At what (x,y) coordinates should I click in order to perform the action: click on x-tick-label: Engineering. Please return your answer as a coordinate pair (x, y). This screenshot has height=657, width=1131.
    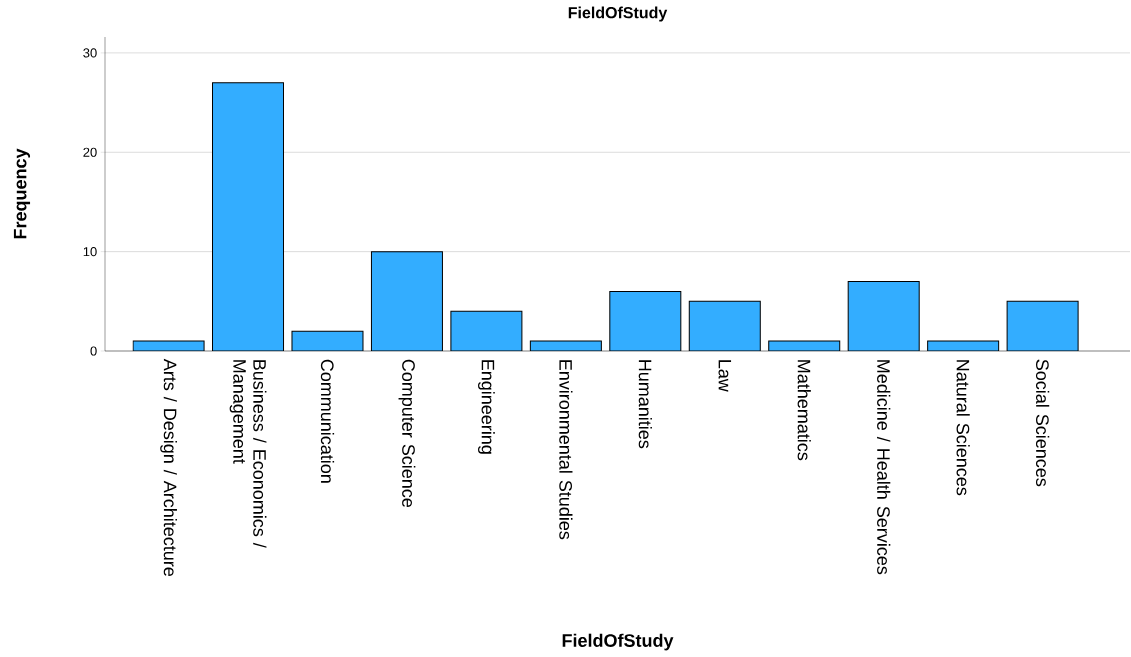
    Looking at the image, I should click on (486, 407).